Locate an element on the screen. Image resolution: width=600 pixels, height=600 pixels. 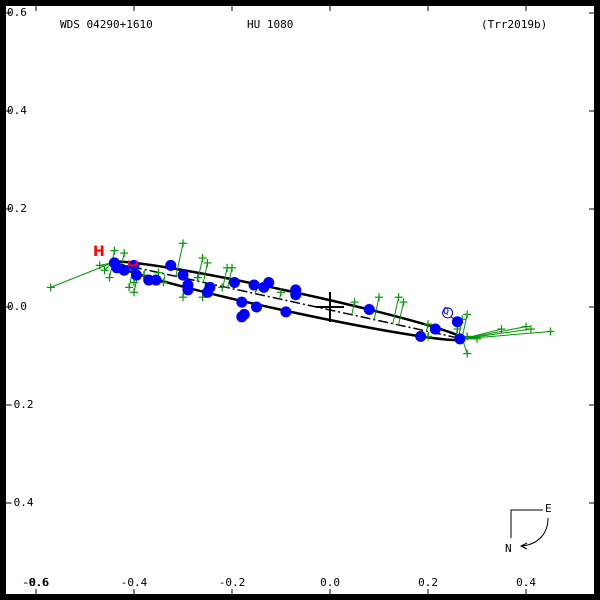
y-tick-label: 0.0 is located at coordinates (17, 306).